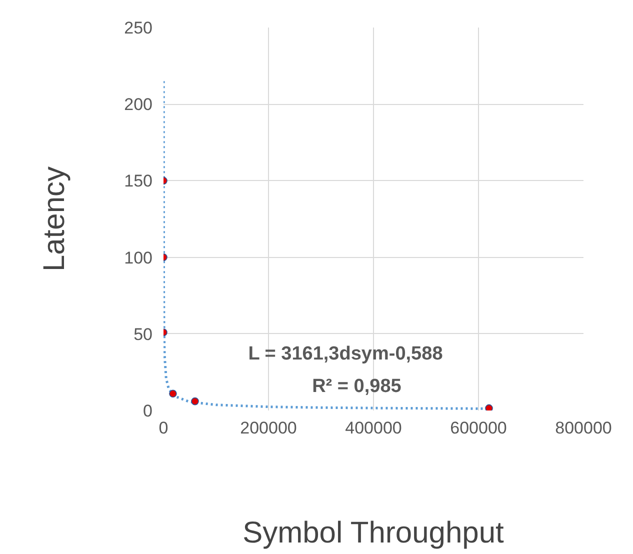 This screenshot has width=633, height=554. Describe the element at coordinates (138, 104) in the screenshot. I see `y-tick-label: 200` at that location.